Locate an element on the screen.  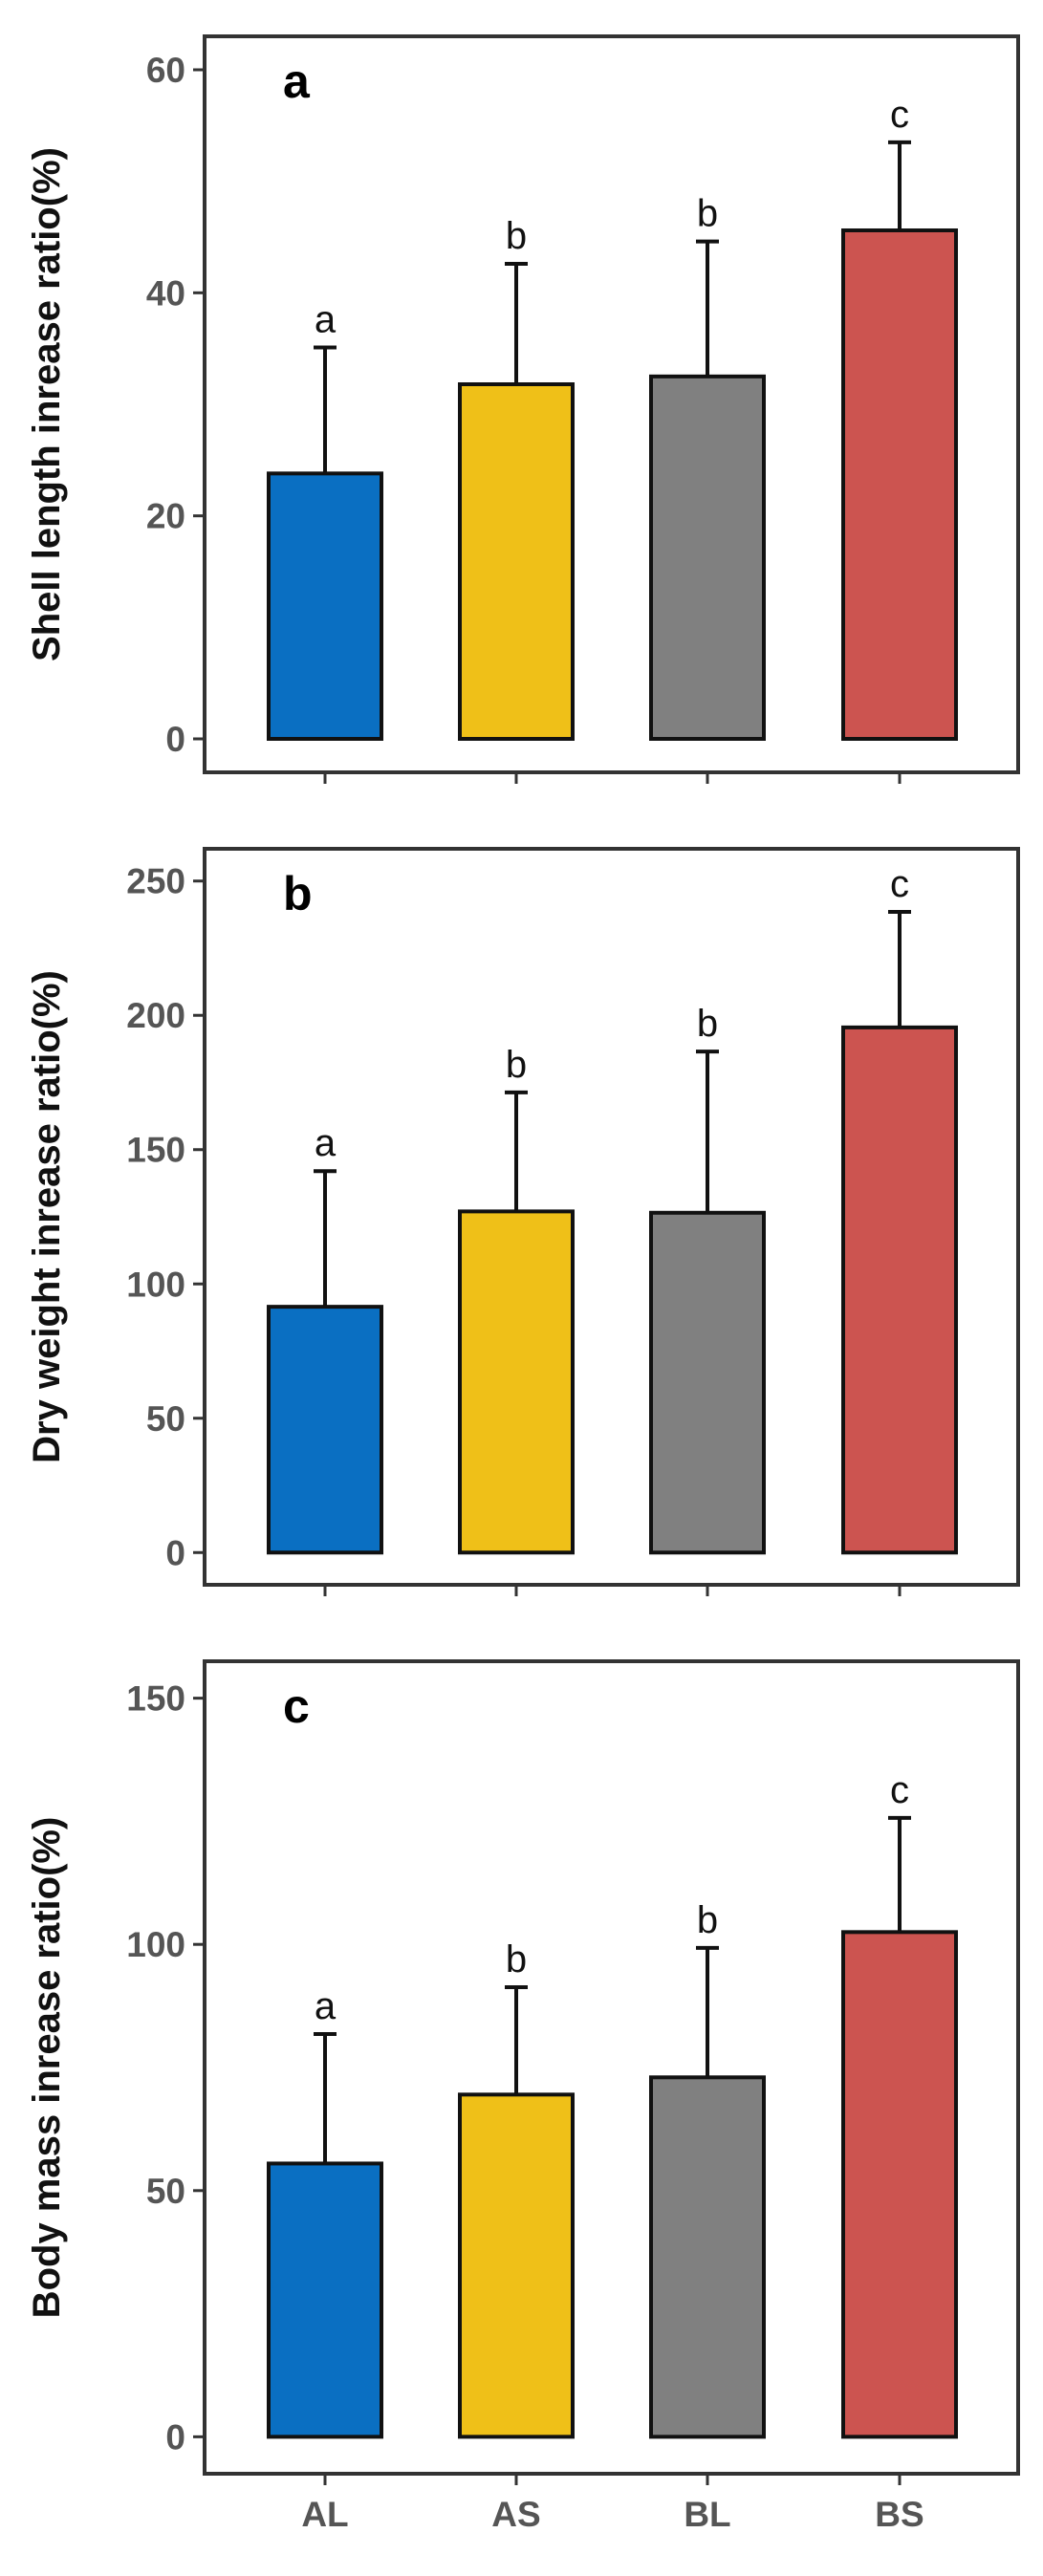
panel-c-x-tick-label-al: AL is located at coordinates (324, 2514).